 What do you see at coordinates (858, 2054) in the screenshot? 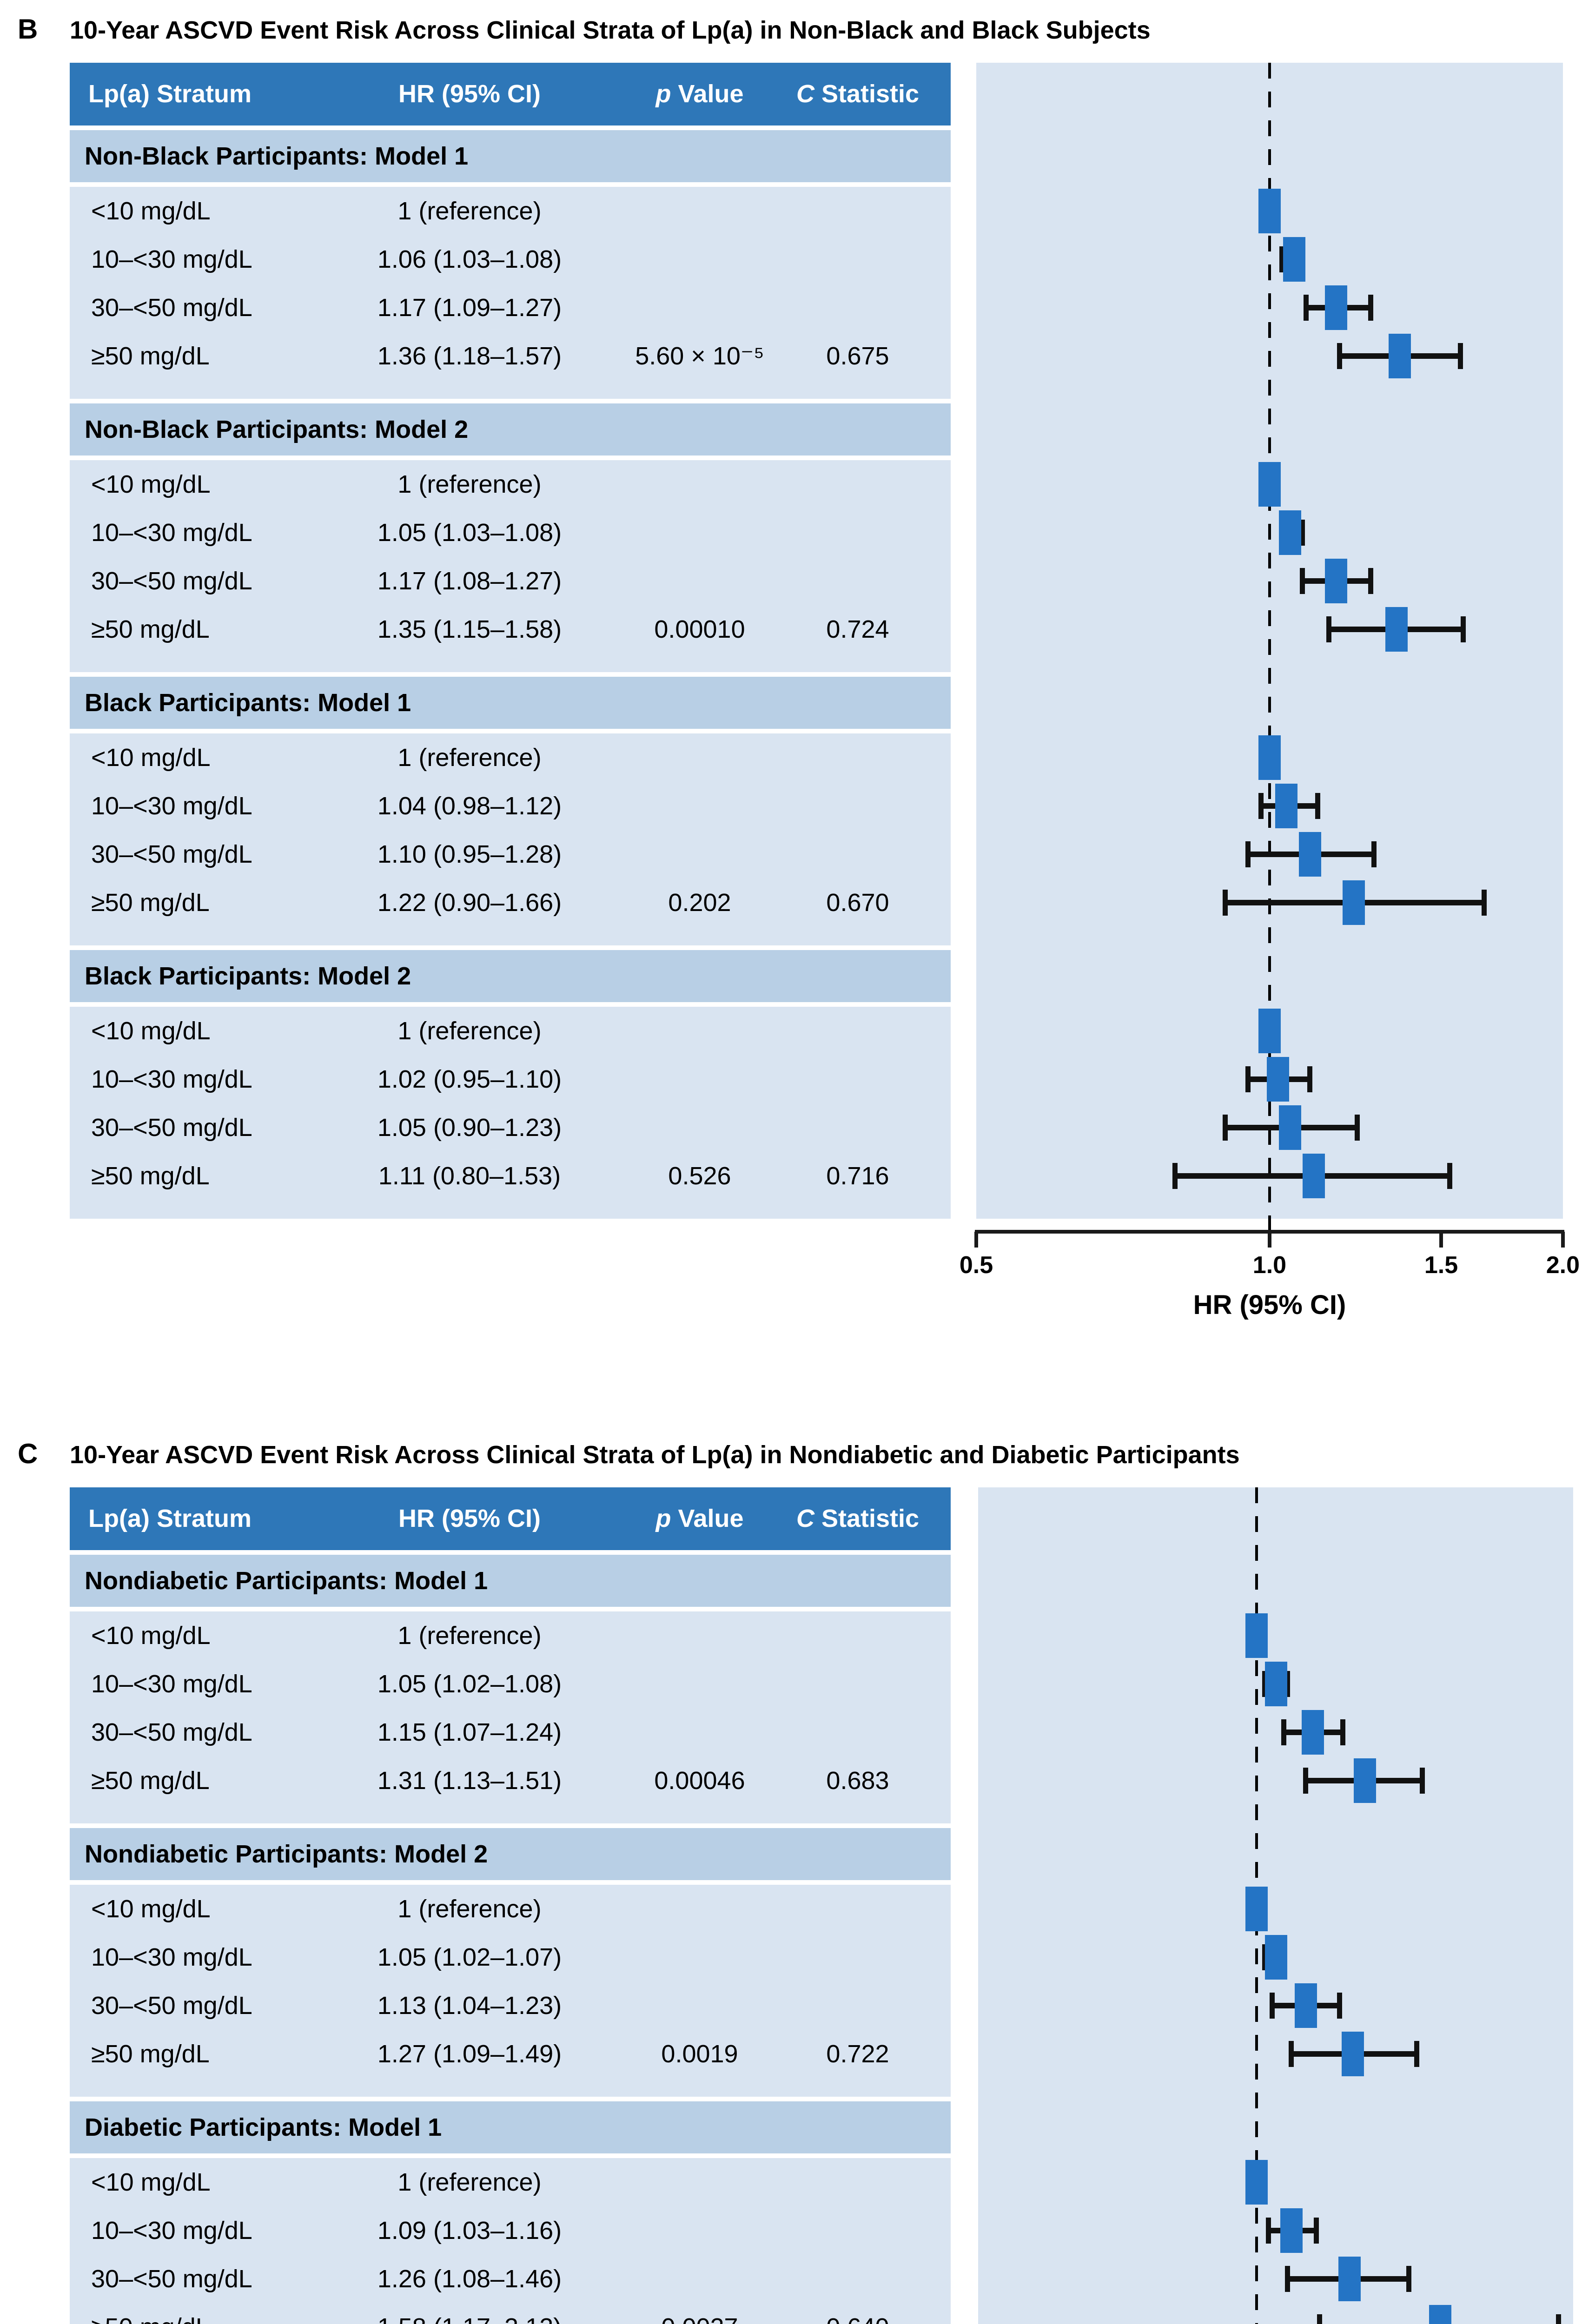
I see `c-statistic-cell: 0.722` at bounding box center [858, 2054].